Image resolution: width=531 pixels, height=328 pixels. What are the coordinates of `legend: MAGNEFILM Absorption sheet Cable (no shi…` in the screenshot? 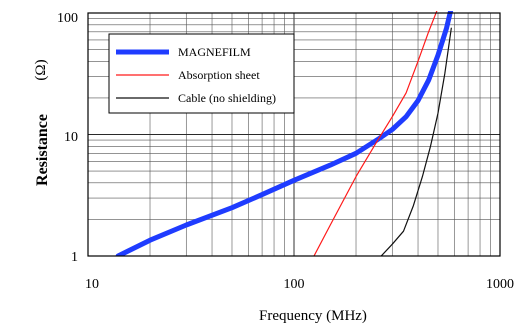 It's located at (201, 73).